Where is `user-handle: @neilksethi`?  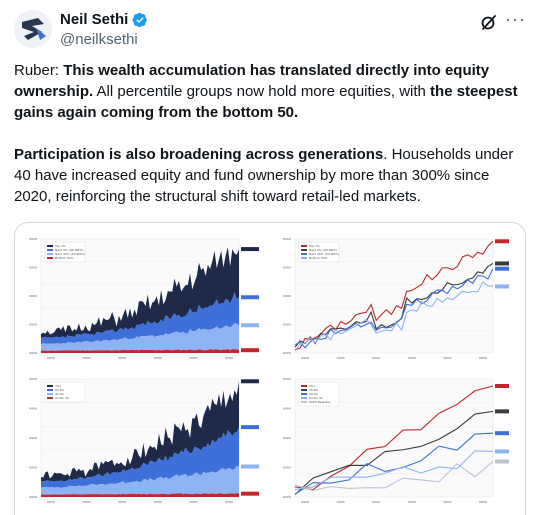 user-handle: @neilksethi is located at coordinates (99, 39).